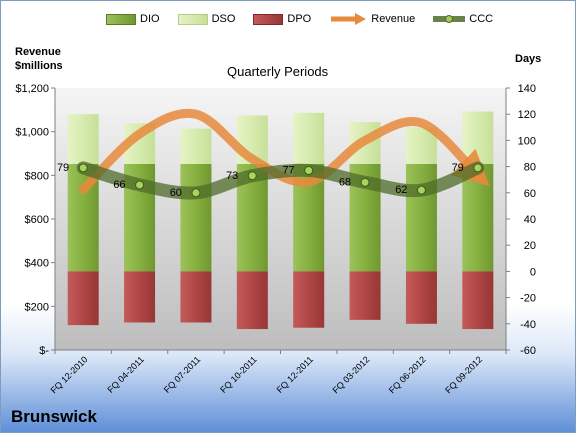 The width and height of the screenshot is (576, 433). What do you see at coordinates (481, 19) in the screenshot?
I see `legend-label-ccc: CCC` at bounding box center [481, 19].